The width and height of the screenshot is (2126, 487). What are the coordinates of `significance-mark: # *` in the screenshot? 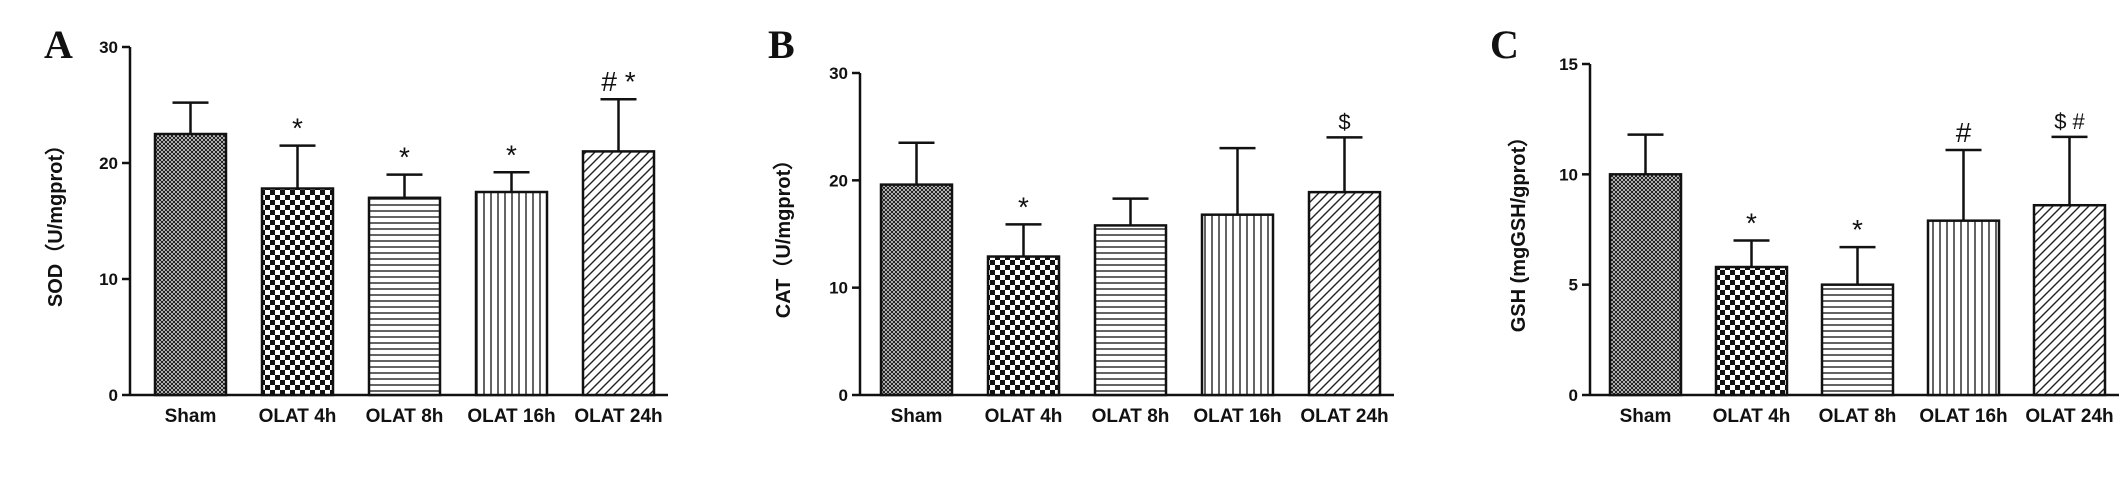 It's located at (618, 81).